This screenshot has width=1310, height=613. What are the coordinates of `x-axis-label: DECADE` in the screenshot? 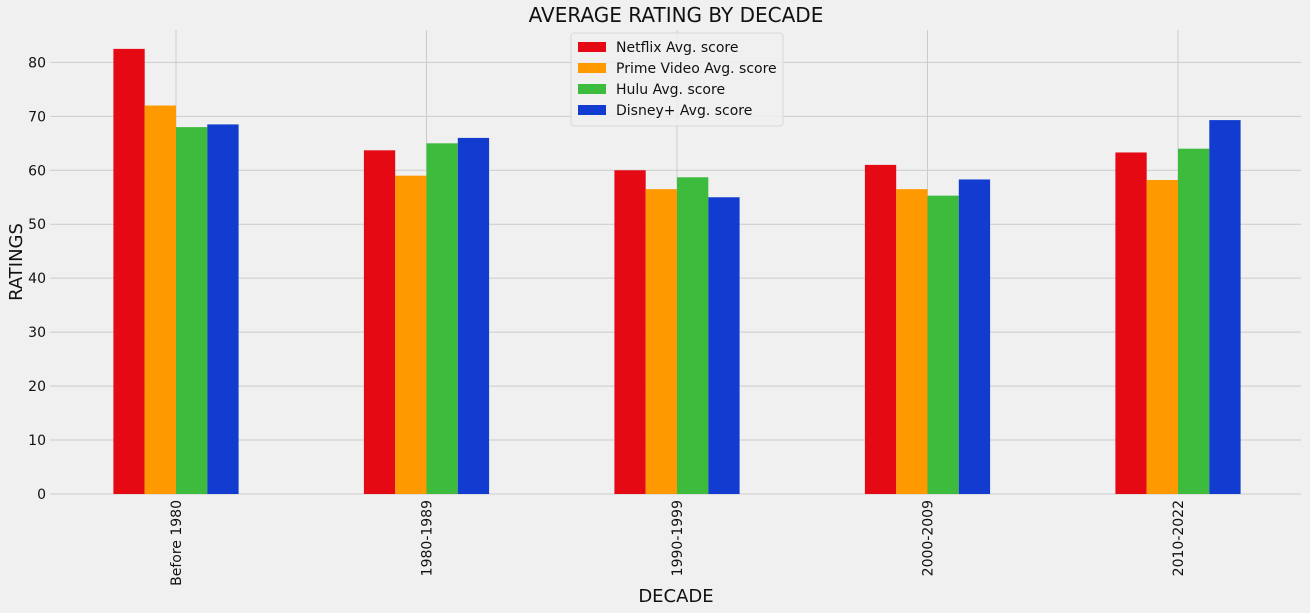 It's located at (675, 596).